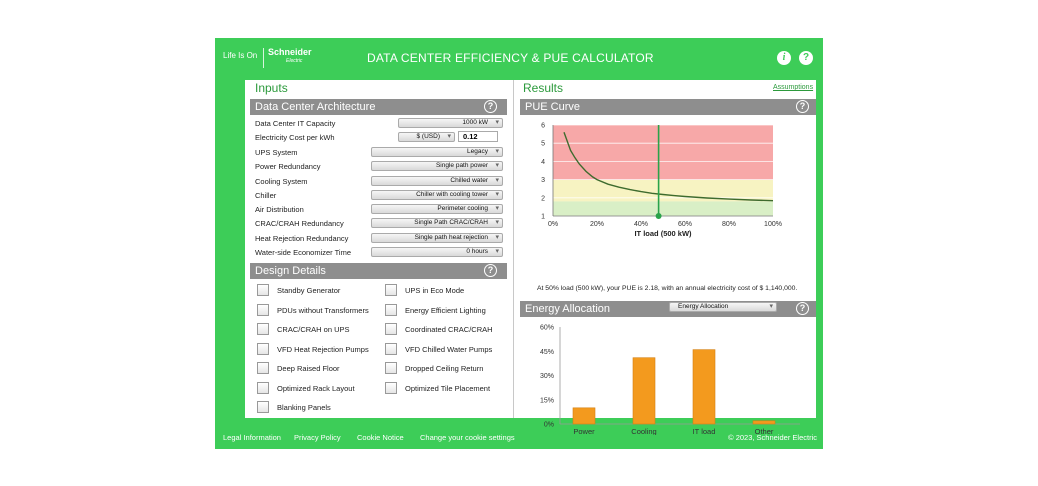 This screenshot has height=486, width=1038. I want to click on energy-y-tick: 45%, so click(547, 352).